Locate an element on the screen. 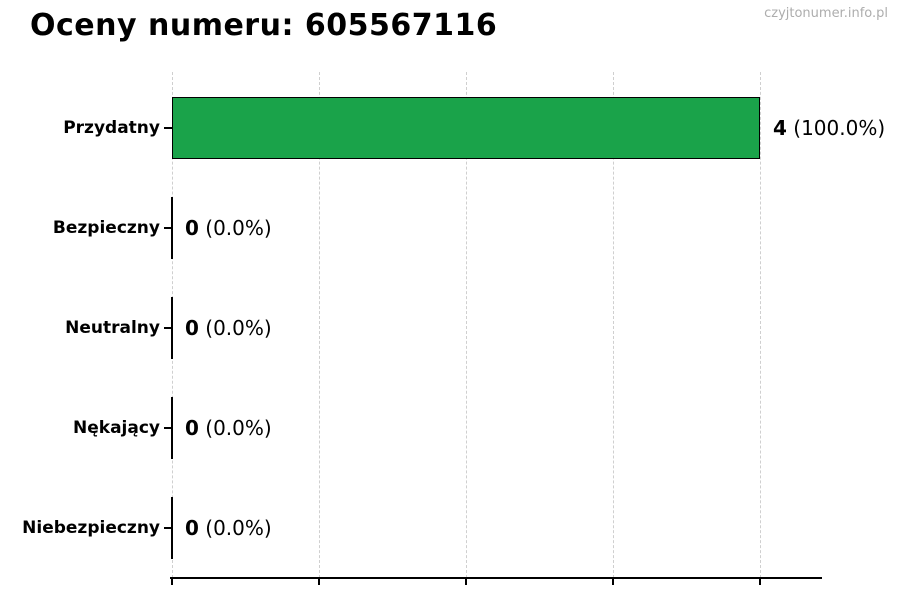  chart-title: Oceny numeru: 605567116 is located at coordinates (264, 25).